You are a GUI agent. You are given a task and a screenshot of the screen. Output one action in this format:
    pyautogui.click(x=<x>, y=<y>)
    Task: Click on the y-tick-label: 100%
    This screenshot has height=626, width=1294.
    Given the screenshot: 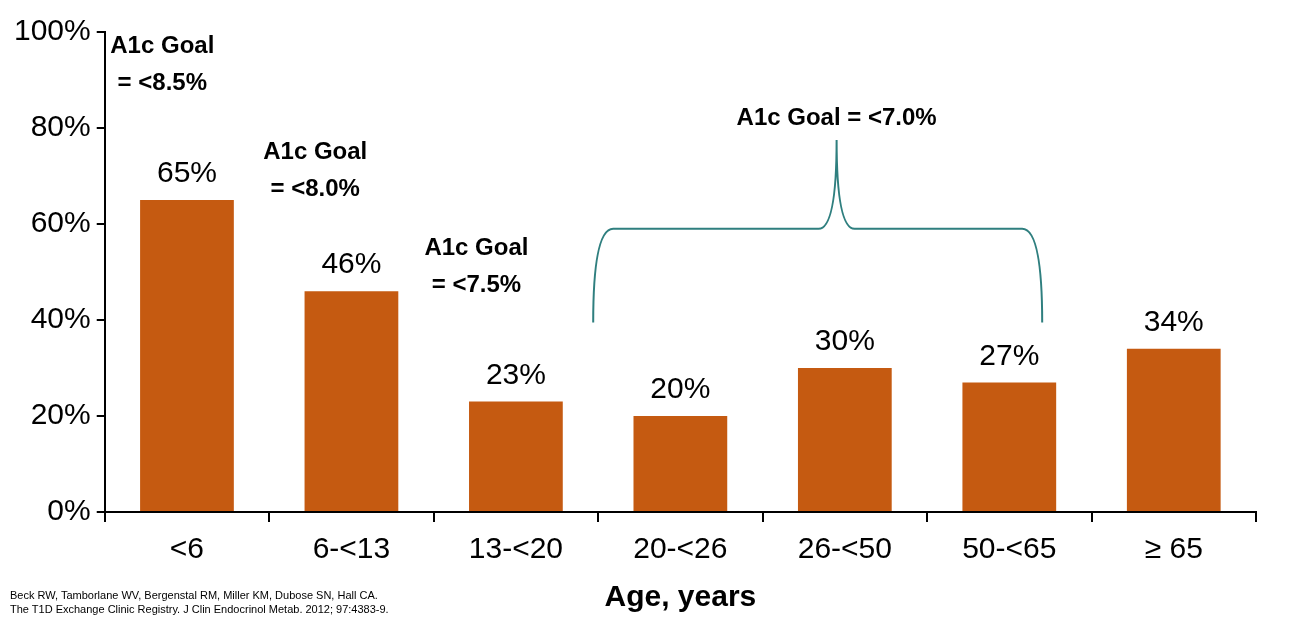 What is the action you would take?
    pyautogui.click(x=52, y=30)
    